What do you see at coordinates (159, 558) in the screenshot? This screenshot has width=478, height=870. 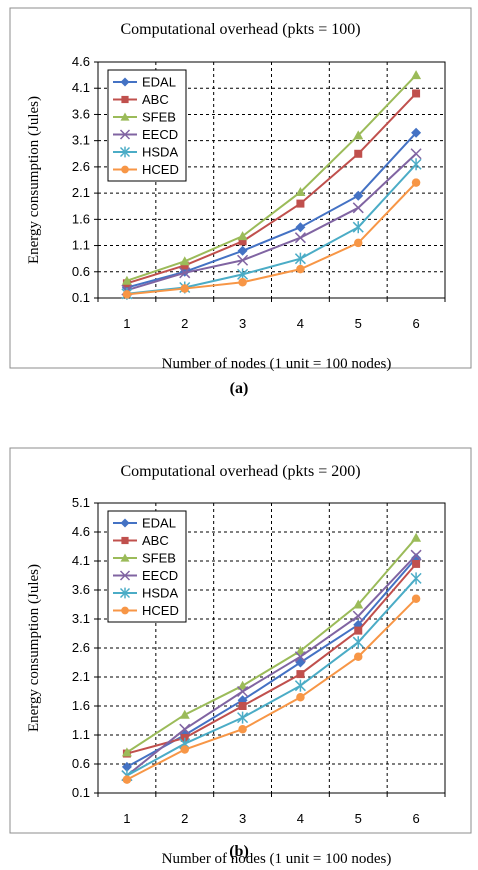 I see `legend-label: SFEB` at bounding box center [159, 558].